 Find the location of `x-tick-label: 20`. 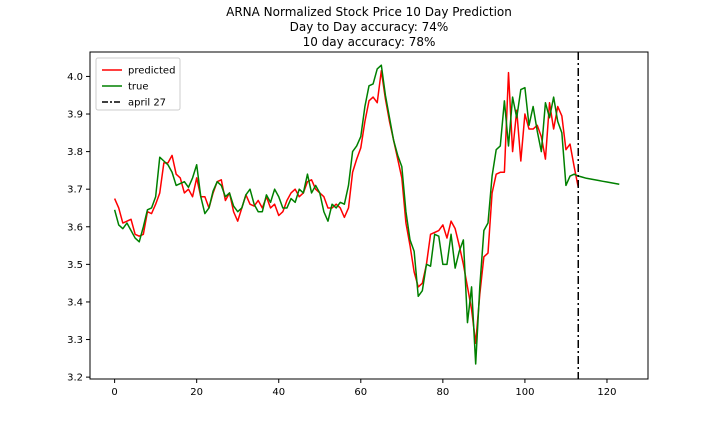

x-tick-label: 20 is located at coordinates (196, 392).